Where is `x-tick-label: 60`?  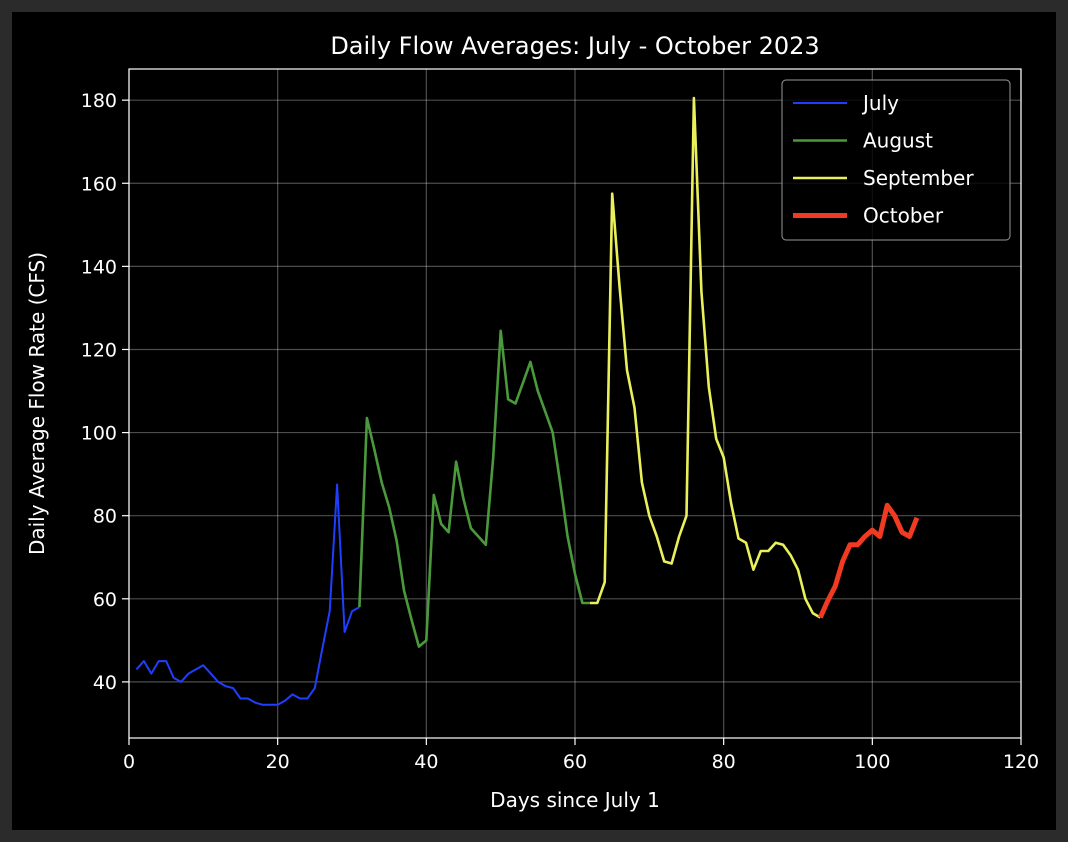
x-tick-label: 60 is located at coordinates (575, 762).